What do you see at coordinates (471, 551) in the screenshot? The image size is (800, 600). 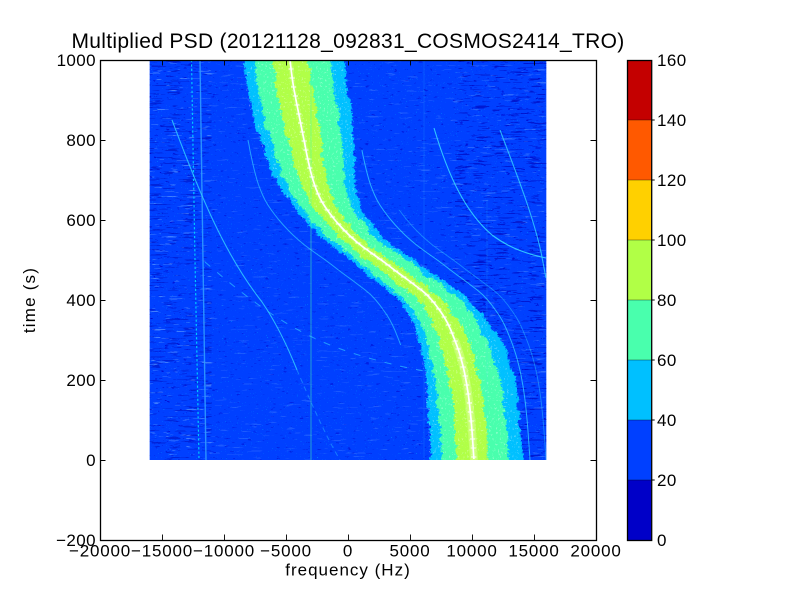 I see `svg-text: 10000` at bounding box center [471, 551].